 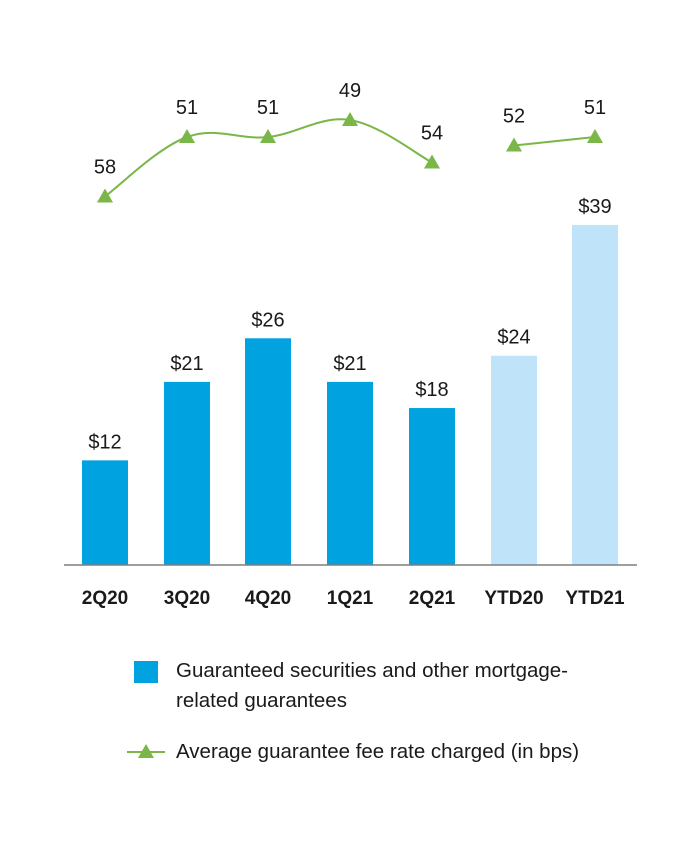 What do you see at coordinates (187, 136) in the screenshot?
I see `fee-rate-marker-3q20` at bounding box center [187, 136].